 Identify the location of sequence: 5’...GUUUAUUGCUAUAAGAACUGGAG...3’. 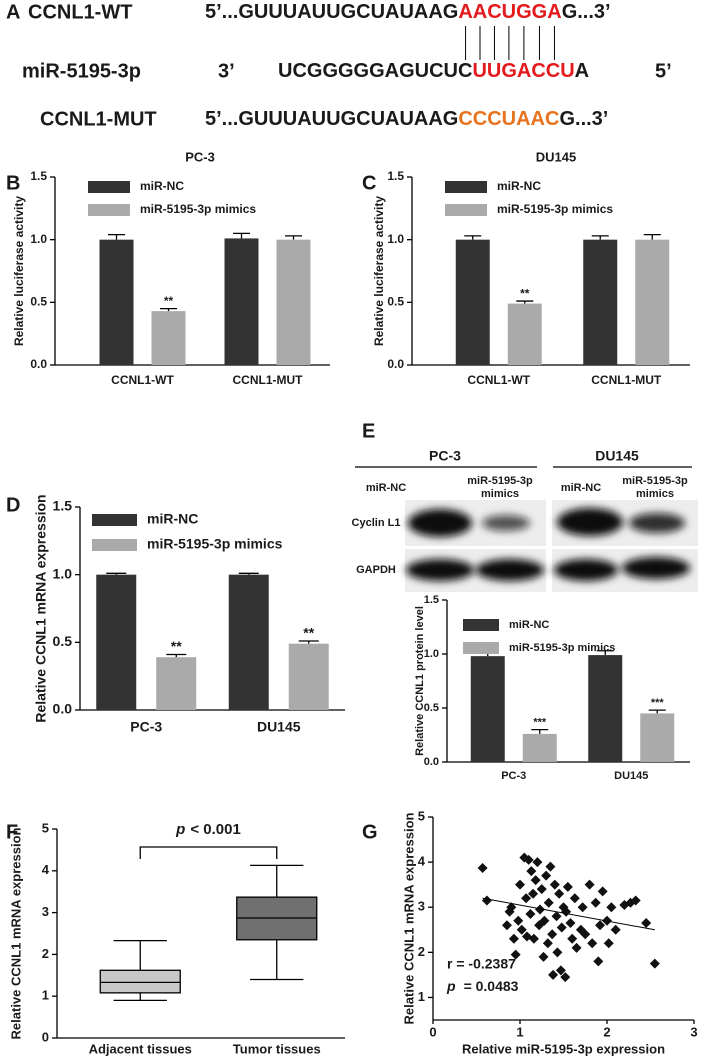
(408, 12).